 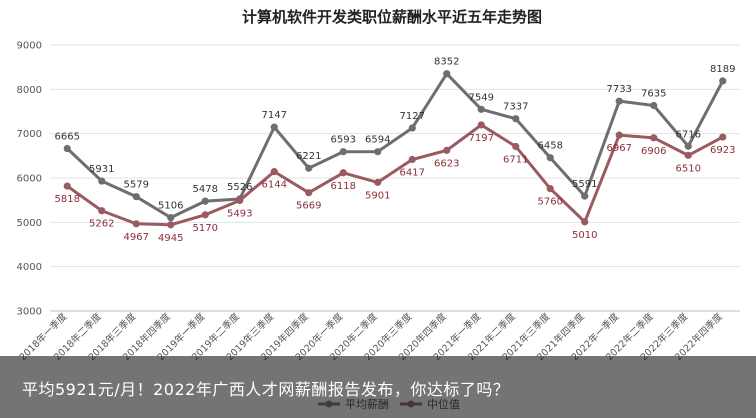 I want to click on caption-banner, so click(x=378, y=387).